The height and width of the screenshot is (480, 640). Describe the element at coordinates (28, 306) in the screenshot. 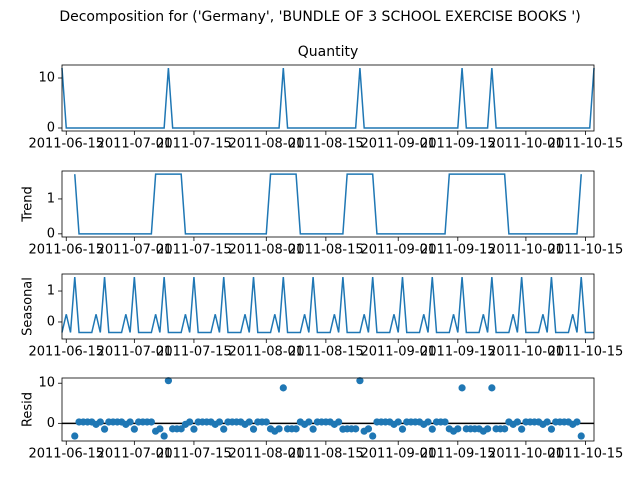

I see `y-axis-label: Seasonal` at that location.